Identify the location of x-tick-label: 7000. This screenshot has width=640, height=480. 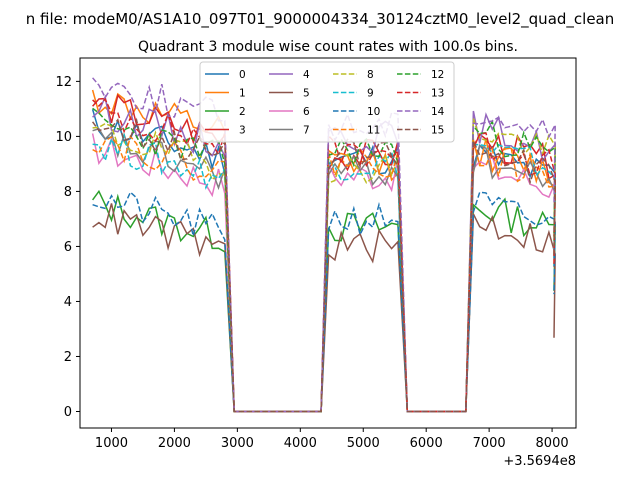
(489, 443).